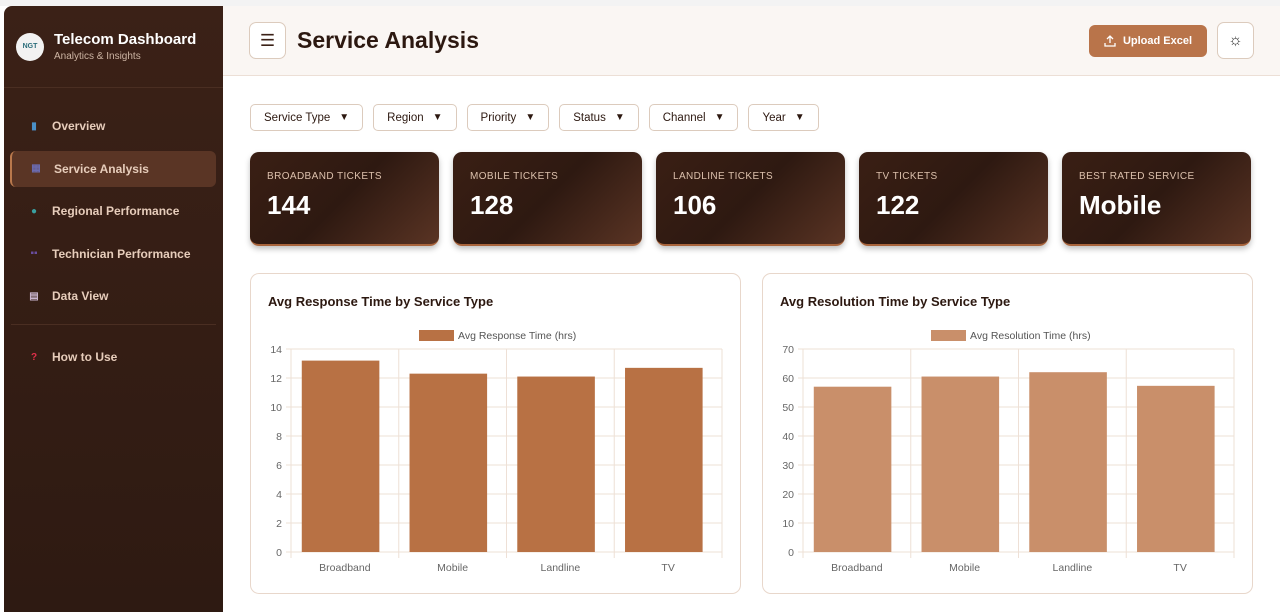 Image resolution: width=1280 pixels, height=612 pixels. Describe the element at coordinates (751, 41) in the screenshot. I see `header: ☰ Service Analysis Upload Excel ☼` at that location.